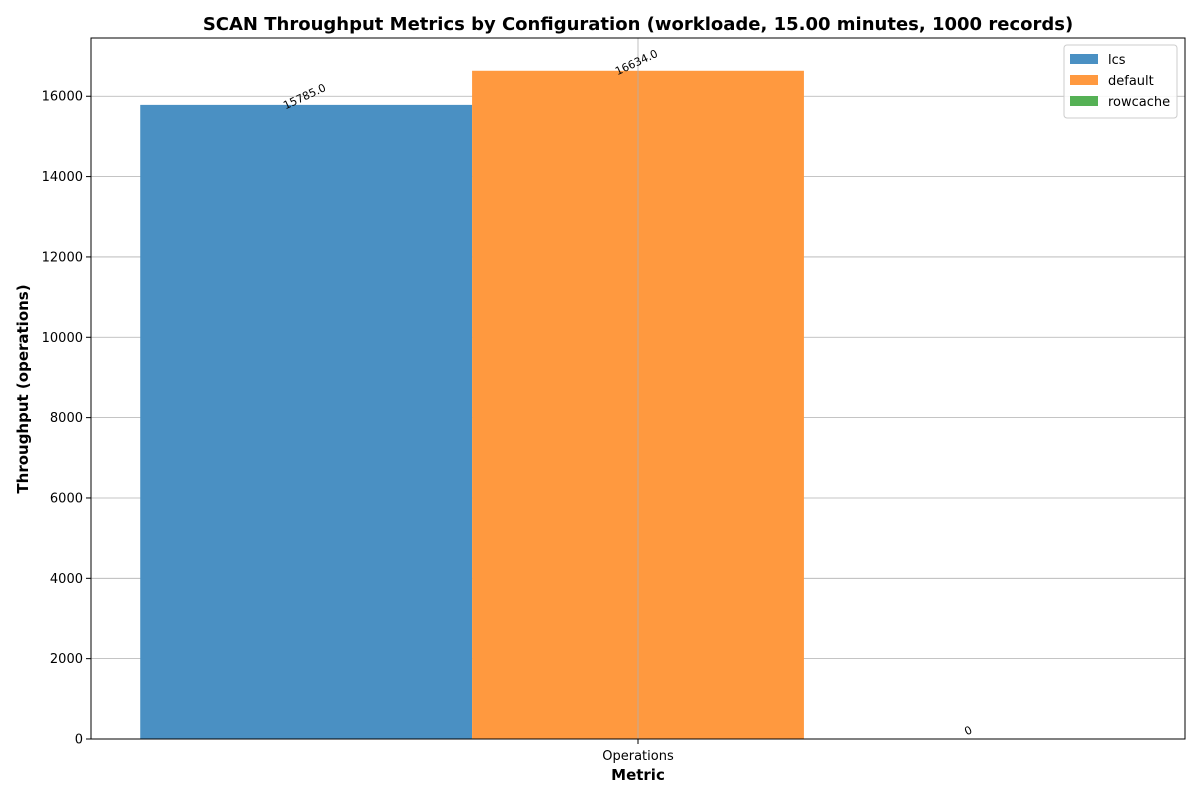 The width and height of the screenshot is (1200, 800). Describe the element at coordinates (968, 730) in the screenshot. I see `data-label-rowcache: 0` at that location.